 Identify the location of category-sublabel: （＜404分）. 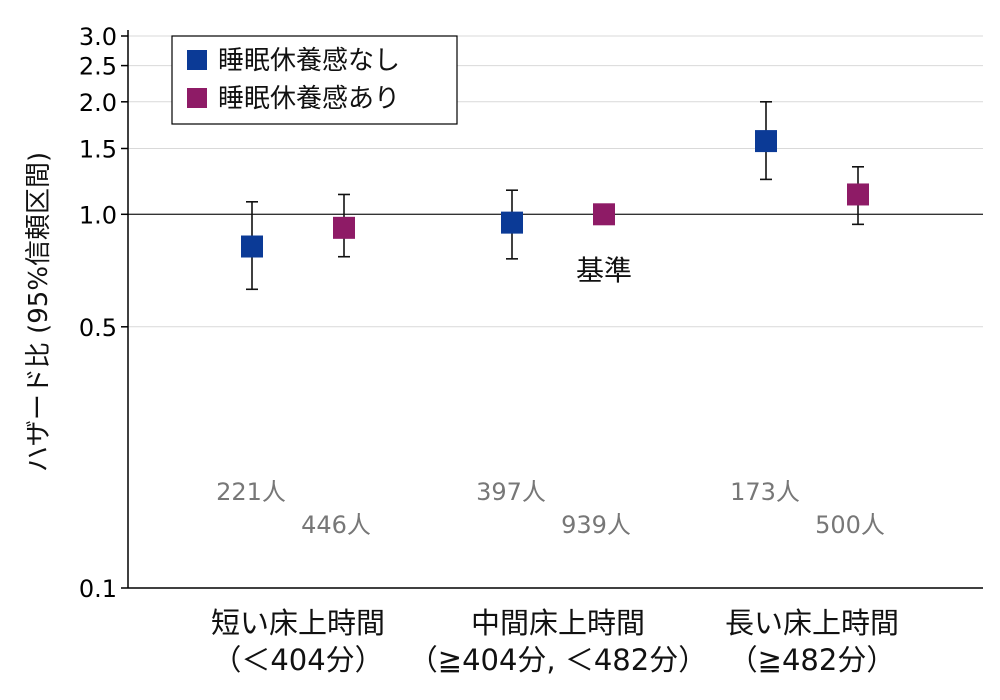
(297, 660).